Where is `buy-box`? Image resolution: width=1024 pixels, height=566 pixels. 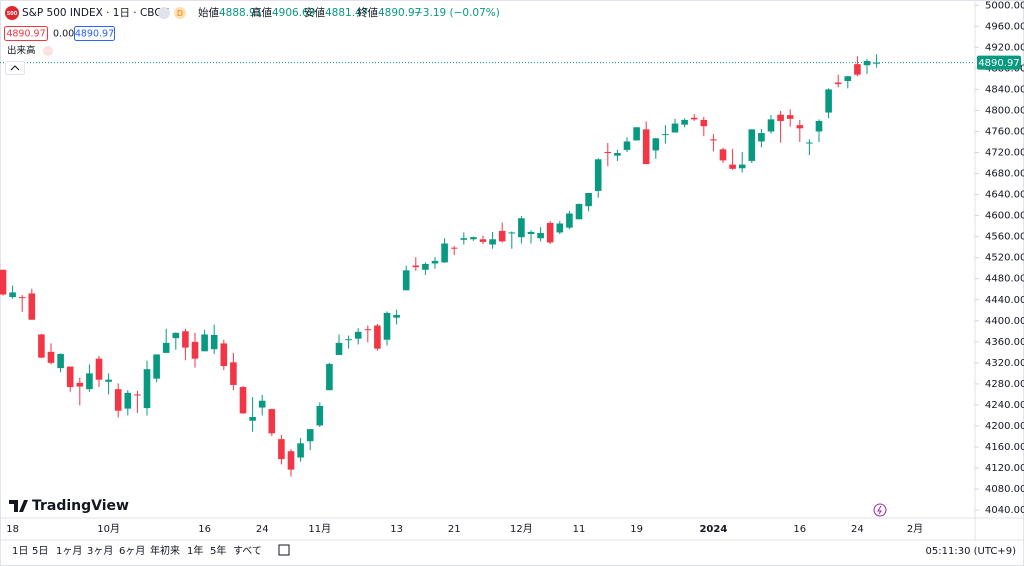
buy-box is located at coordinates (94, 33).